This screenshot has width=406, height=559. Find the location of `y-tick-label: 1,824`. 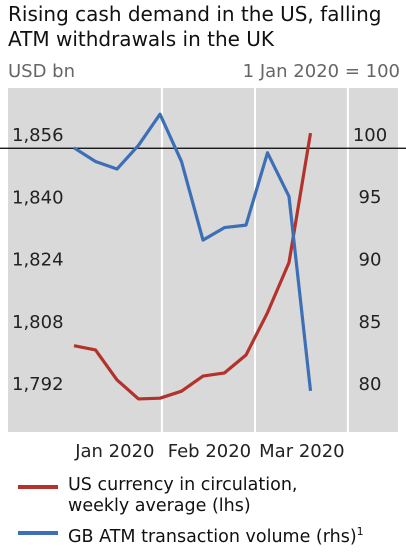

y-tick-label: 1,824 is located at coordinates (38, 260).